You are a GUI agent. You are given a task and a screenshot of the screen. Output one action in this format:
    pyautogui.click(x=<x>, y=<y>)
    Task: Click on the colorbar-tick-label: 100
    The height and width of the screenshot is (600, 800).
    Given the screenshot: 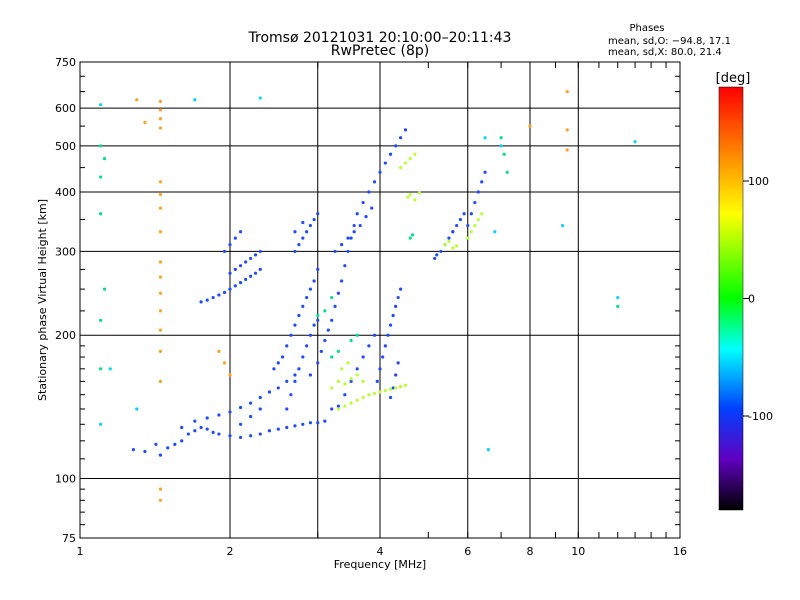 What is the action you would take?
    pyautogui.click(x=758, y=181)
    